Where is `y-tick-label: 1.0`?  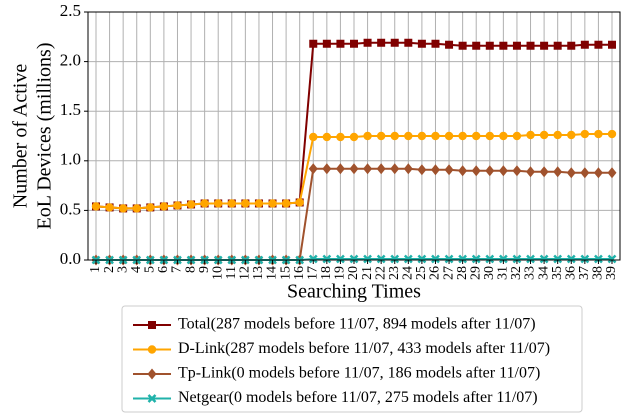
y-tick-label: 1.0 is located at coordinates (70, 159).